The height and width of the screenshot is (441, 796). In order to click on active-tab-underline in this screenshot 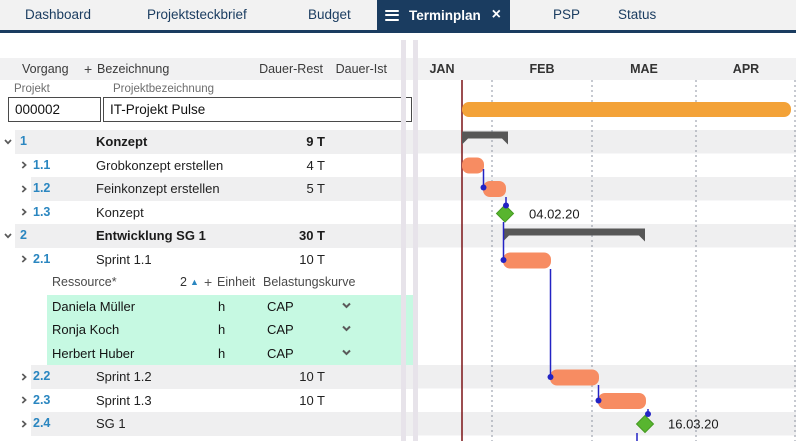, I will do `click(398, 31)`.